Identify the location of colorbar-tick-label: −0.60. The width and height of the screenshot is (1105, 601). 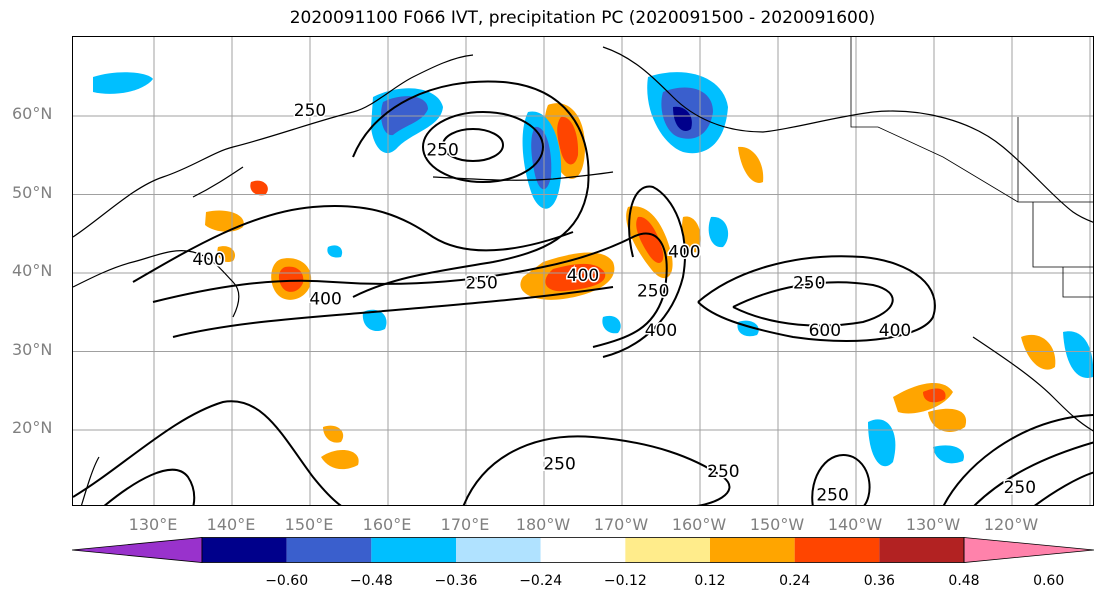
(287, 581).